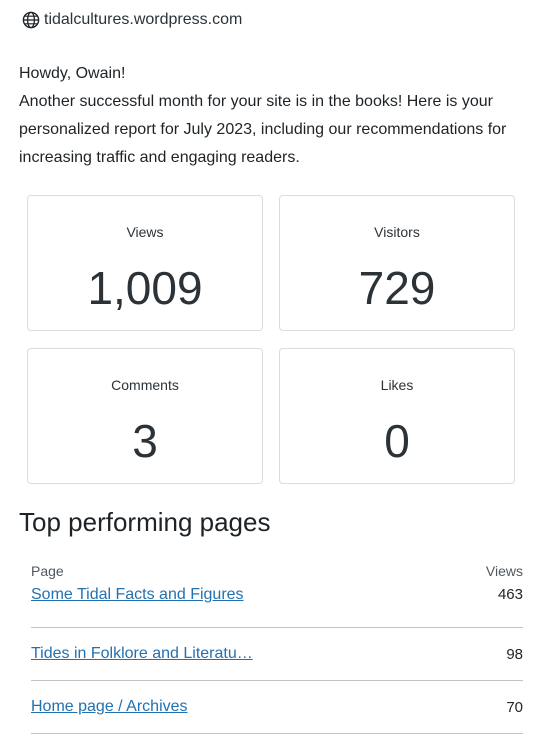  What do you see at coordinates (137, 594) in the screenshot?
I see `page-link: Some Tidal Facts and Figures` at bounding box center [137, 594].